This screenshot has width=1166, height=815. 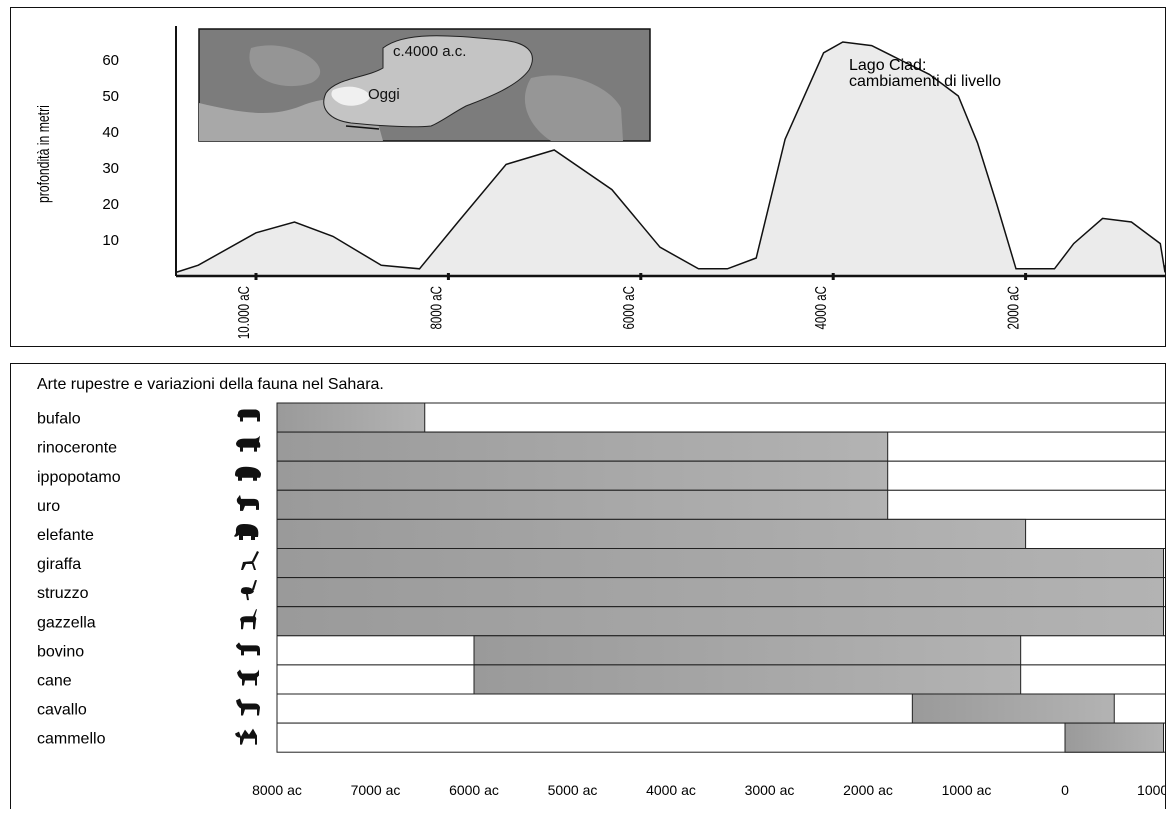 What do you see at coordinates (246, 531) in the screenshot?
I see `elephant-icon` at bounding box center [246, 531].